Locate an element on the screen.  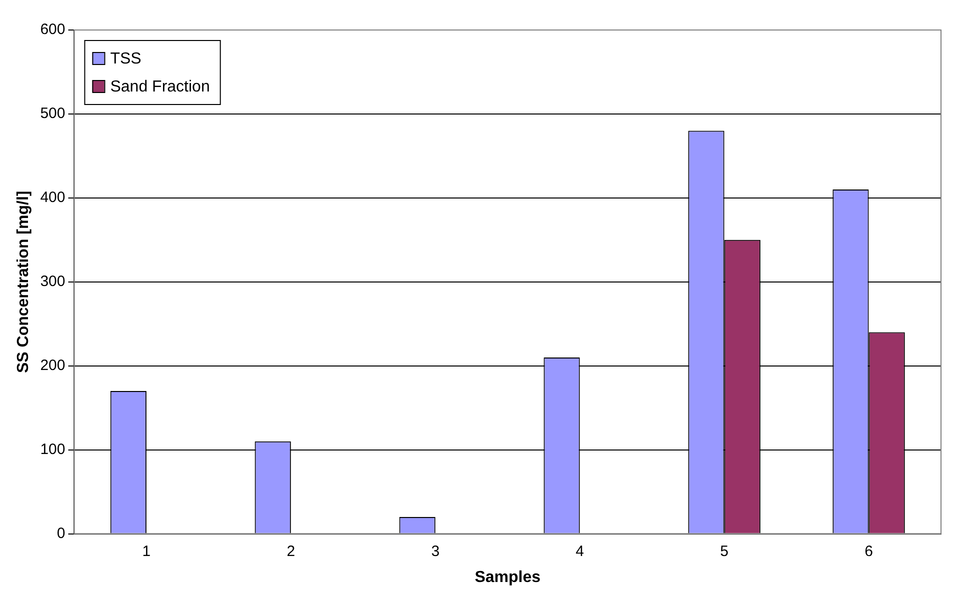
x-tick-label: 5 is located at coordinates (724, 551).